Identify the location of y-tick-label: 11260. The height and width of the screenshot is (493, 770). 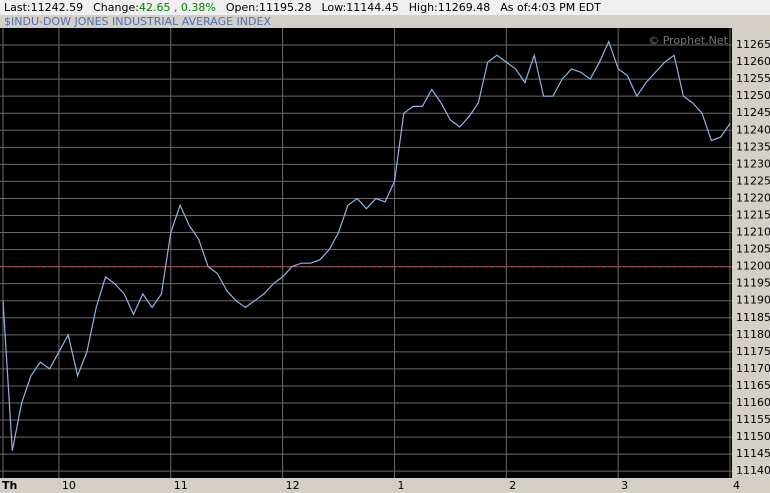
(753, 61).